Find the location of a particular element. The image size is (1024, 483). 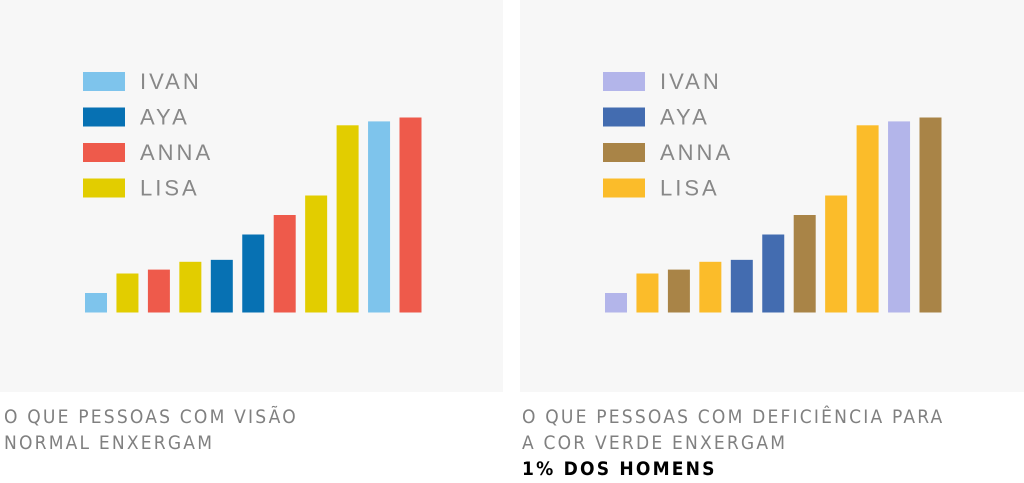

caption-line: A COR VERDE ENXERGAM is located at coordinates (655, 443).